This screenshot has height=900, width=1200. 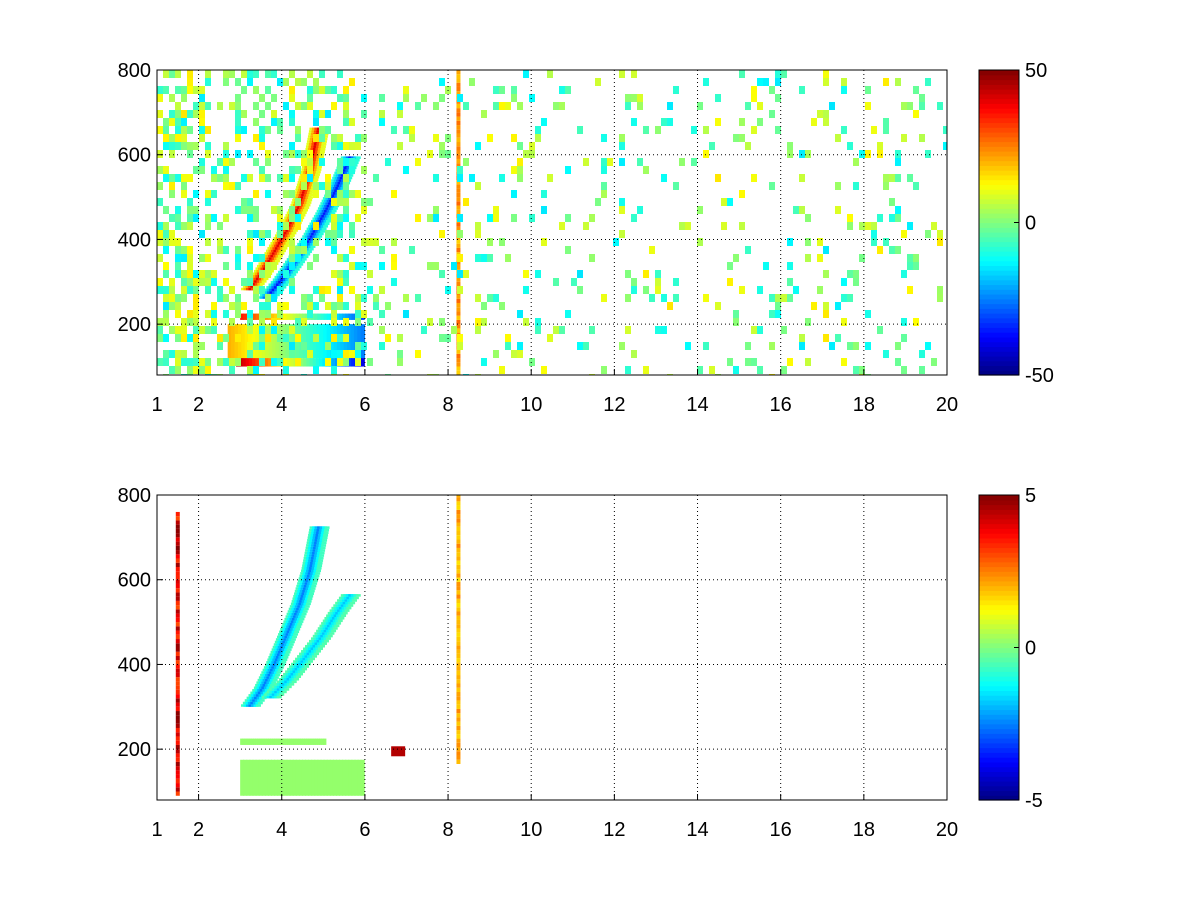 What do you see at coordinates (398, 751) in the screenshot?
I see `blob-cell` at bounding box center [398, 751].